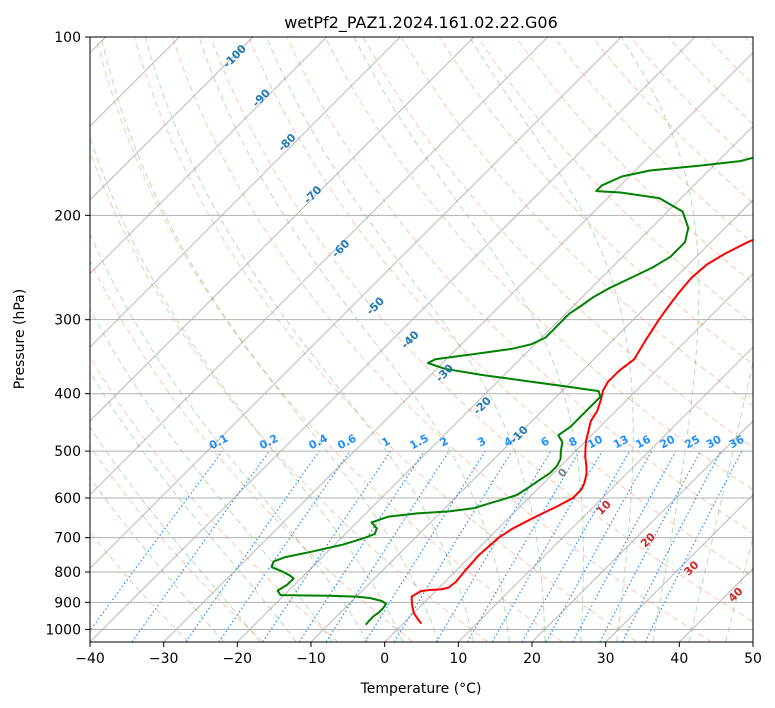 The height and width of the screenshot is (708, 775). I want to click on x-tick-label: 30, so click(606, 659).